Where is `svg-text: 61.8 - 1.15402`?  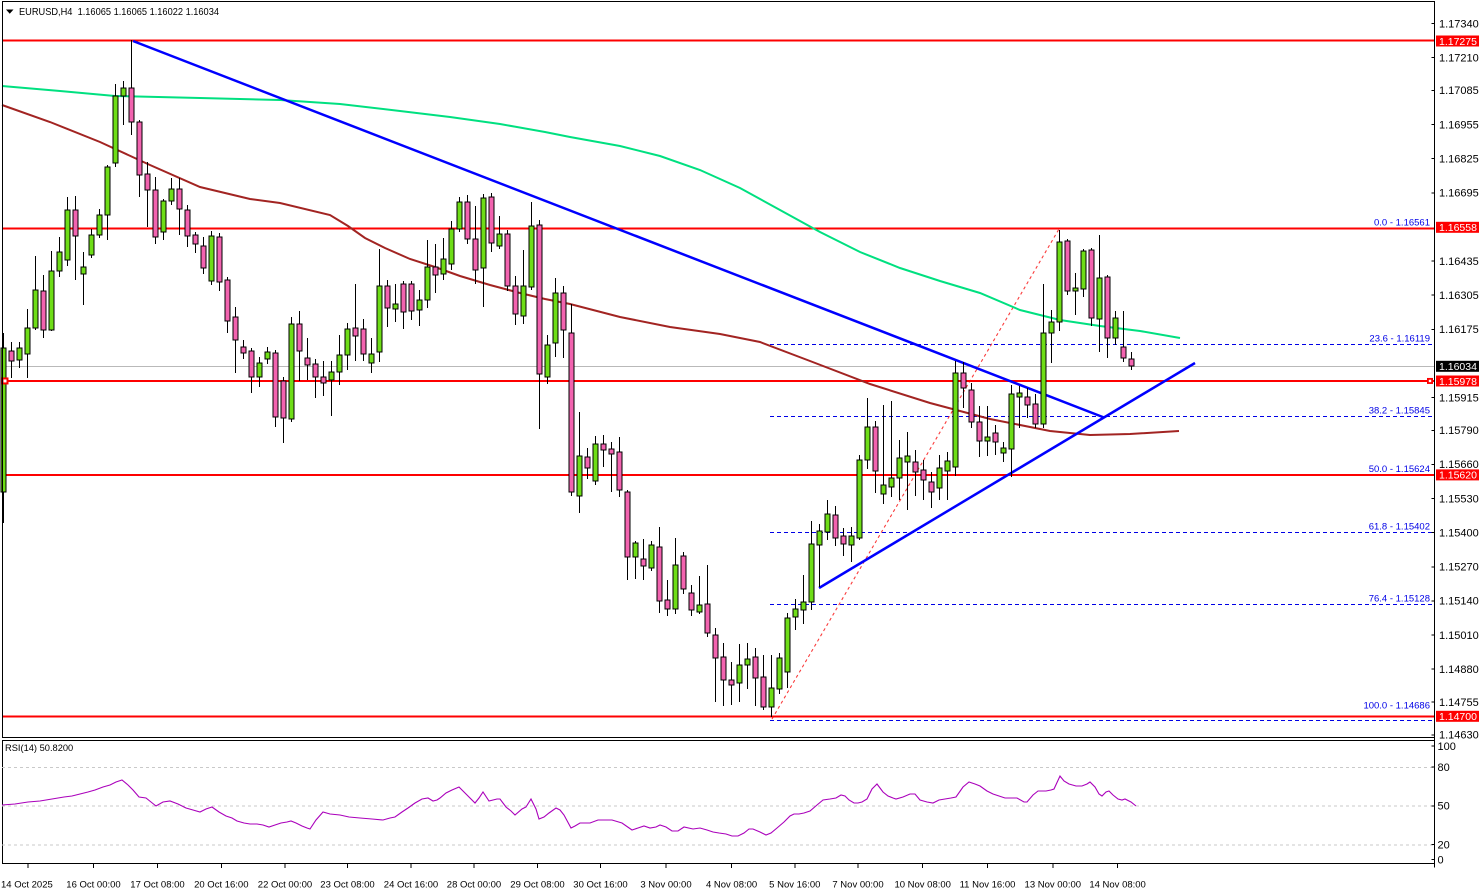 svg-text: 61.8 - 1.15402 is located at coordinates (1399, 527).